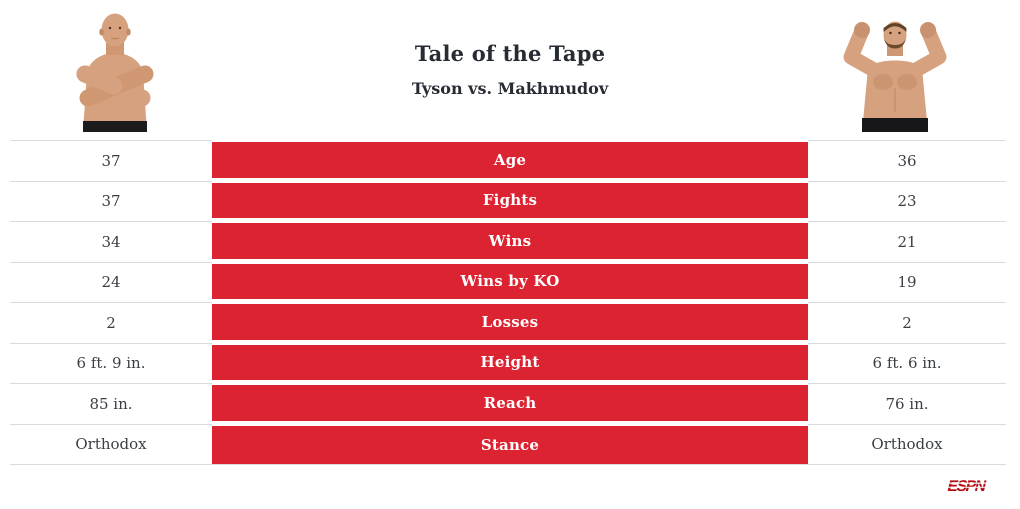 The width and height of the screenshot is (1020, 509). I want to click on table-row-stance: Orthodox Stance Orthodox, so click(508, 444).